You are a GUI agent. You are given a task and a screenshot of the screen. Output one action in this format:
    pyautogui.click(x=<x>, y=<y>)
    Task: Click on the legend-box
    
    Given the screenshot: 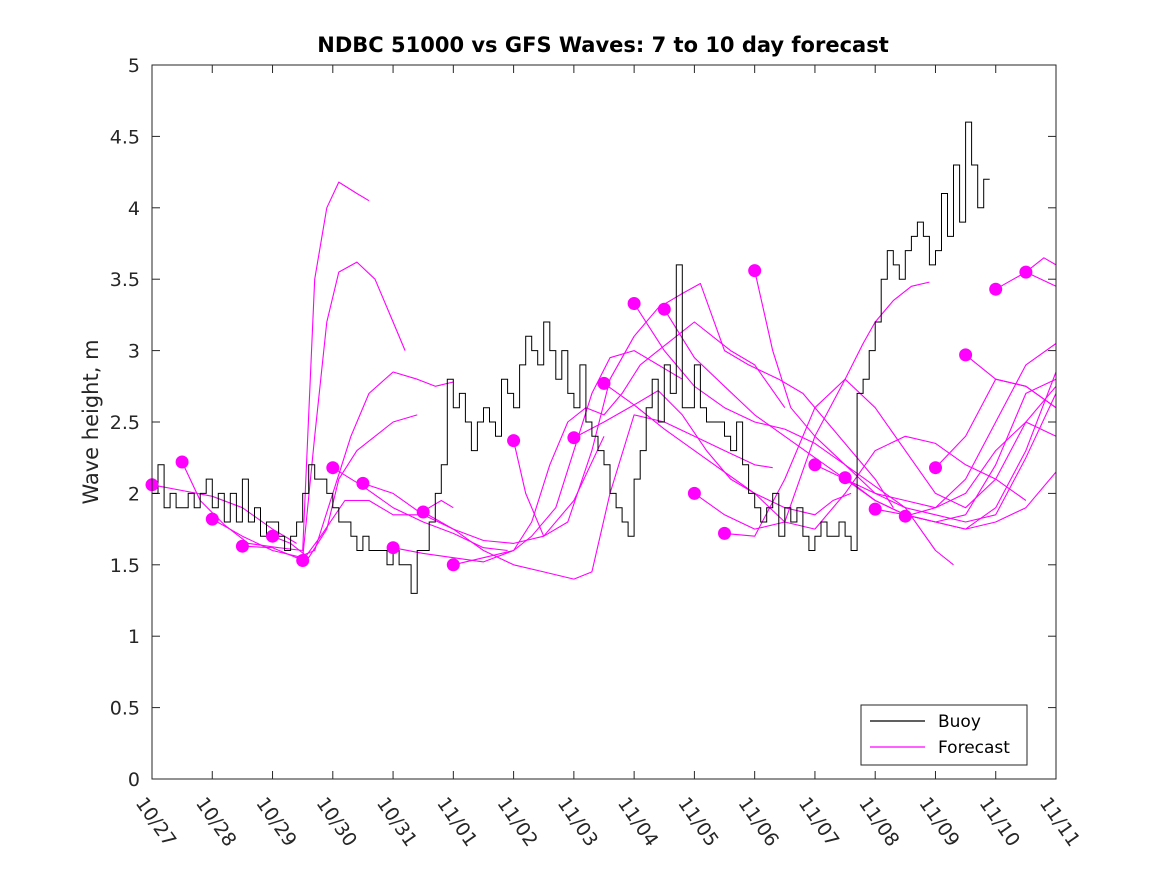 What is the action you would take?
    pyautogui.click(x=944, y=735)
    